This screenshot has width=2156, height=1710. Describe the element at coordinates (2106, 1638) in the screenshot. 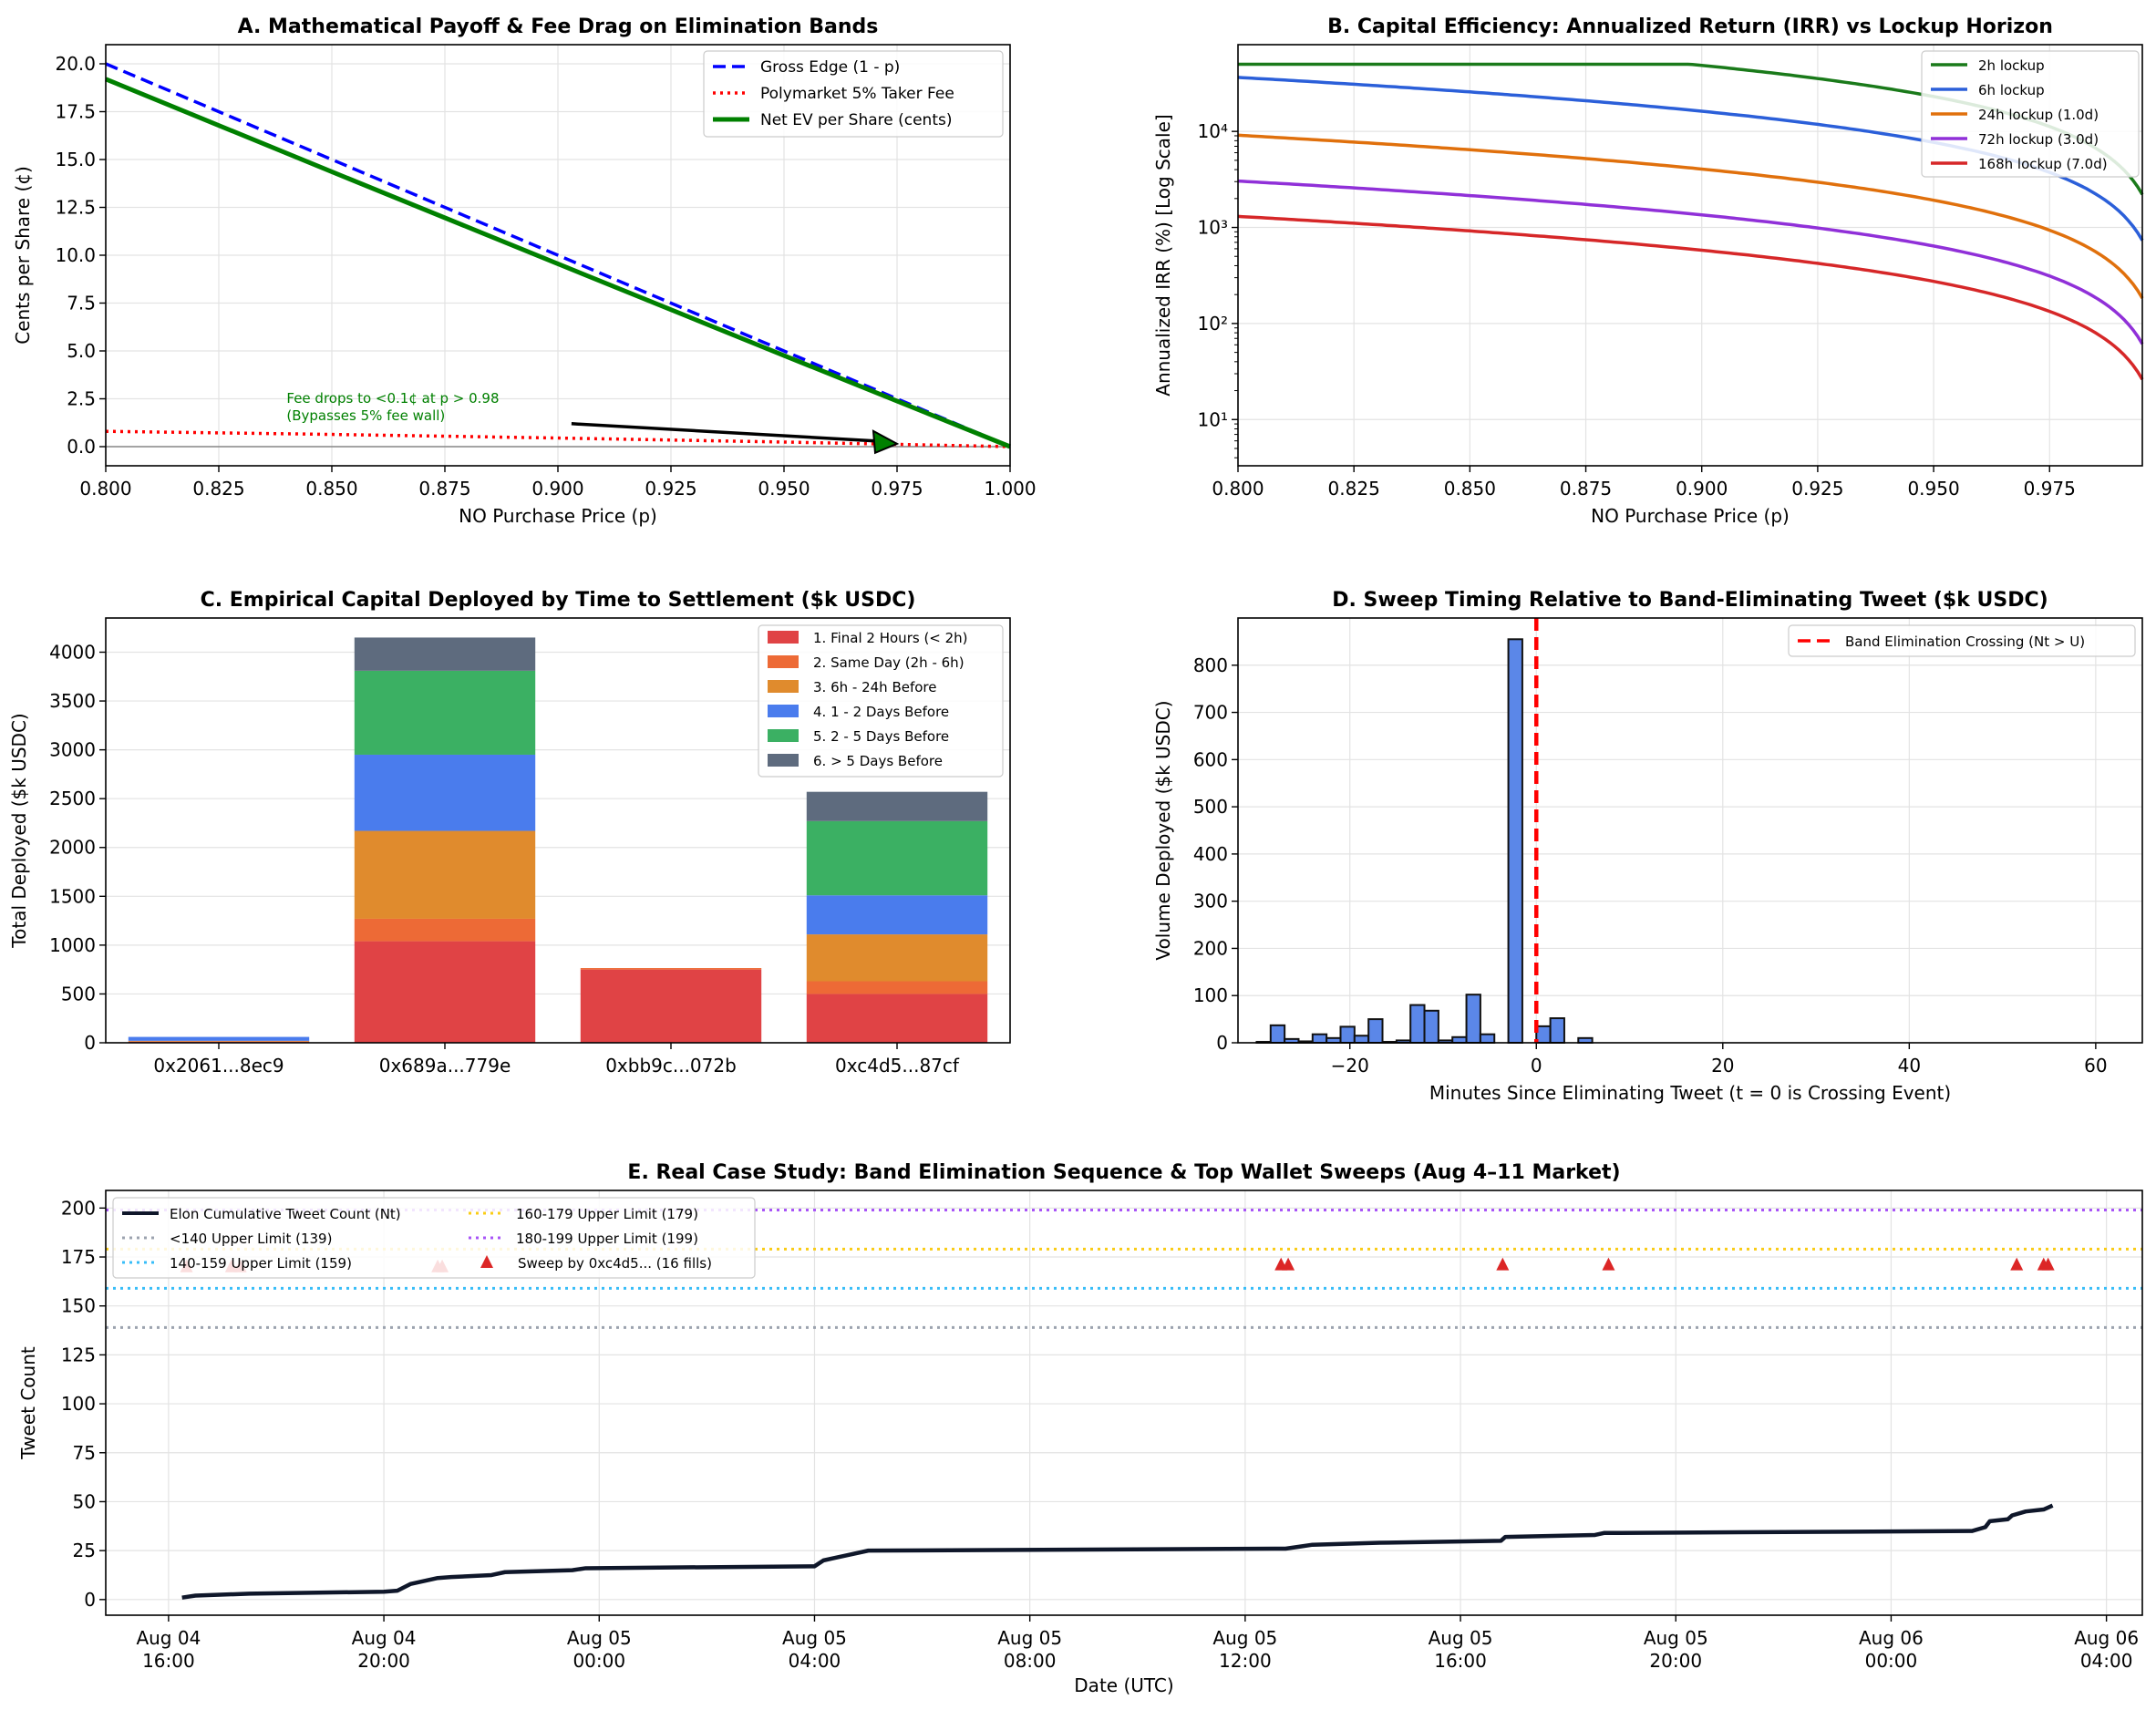

I see `x-tick-label: Aug 06` at that location.